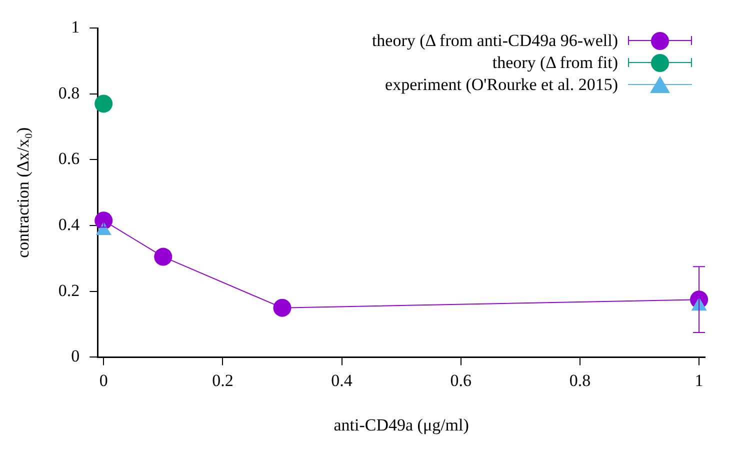  What do you see at coordinates (501, 85) in the screenshot?
I see `legend-label: experiment (O'Rourke et al. 2015)` at bounding box center [501, 85].